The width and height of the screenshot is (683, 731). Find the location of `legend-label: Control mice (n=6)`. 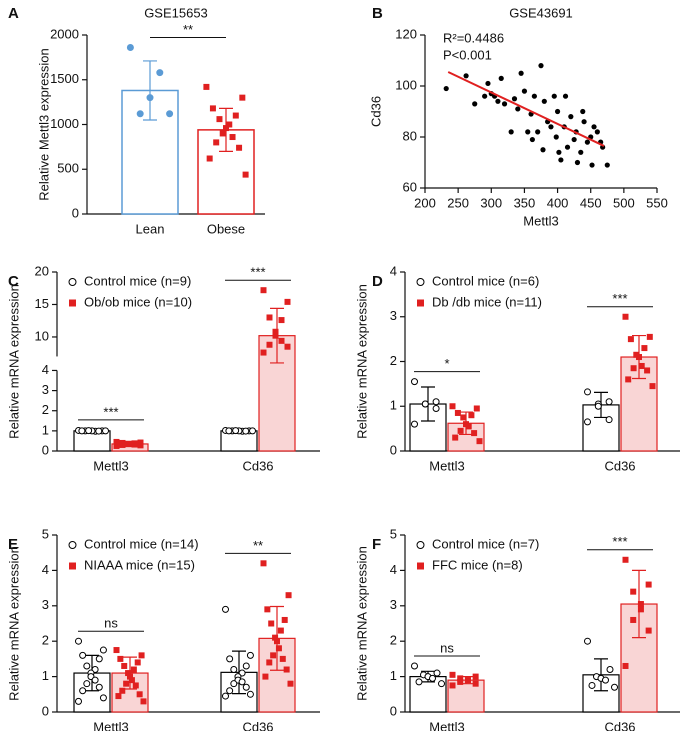

legend-label: Control mice (n=6) is located at coordinates (485, 280).